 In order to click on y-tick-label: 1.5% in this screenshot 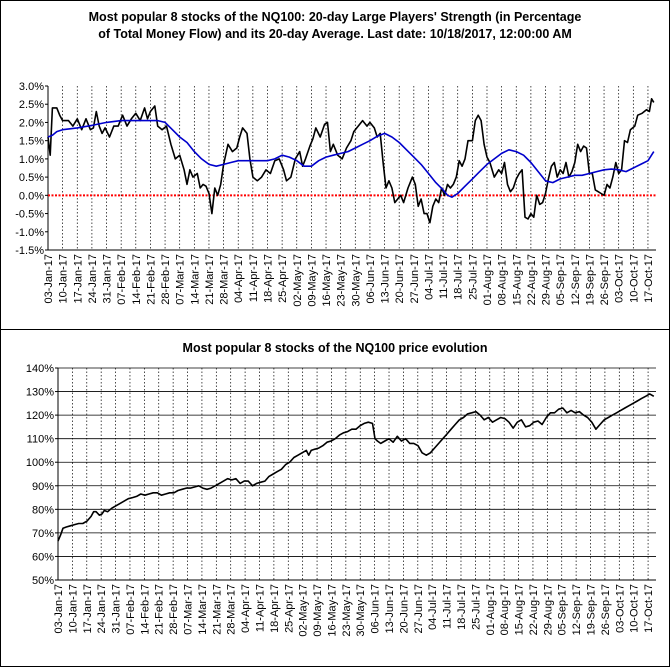, I will do `click(31, 142)`.